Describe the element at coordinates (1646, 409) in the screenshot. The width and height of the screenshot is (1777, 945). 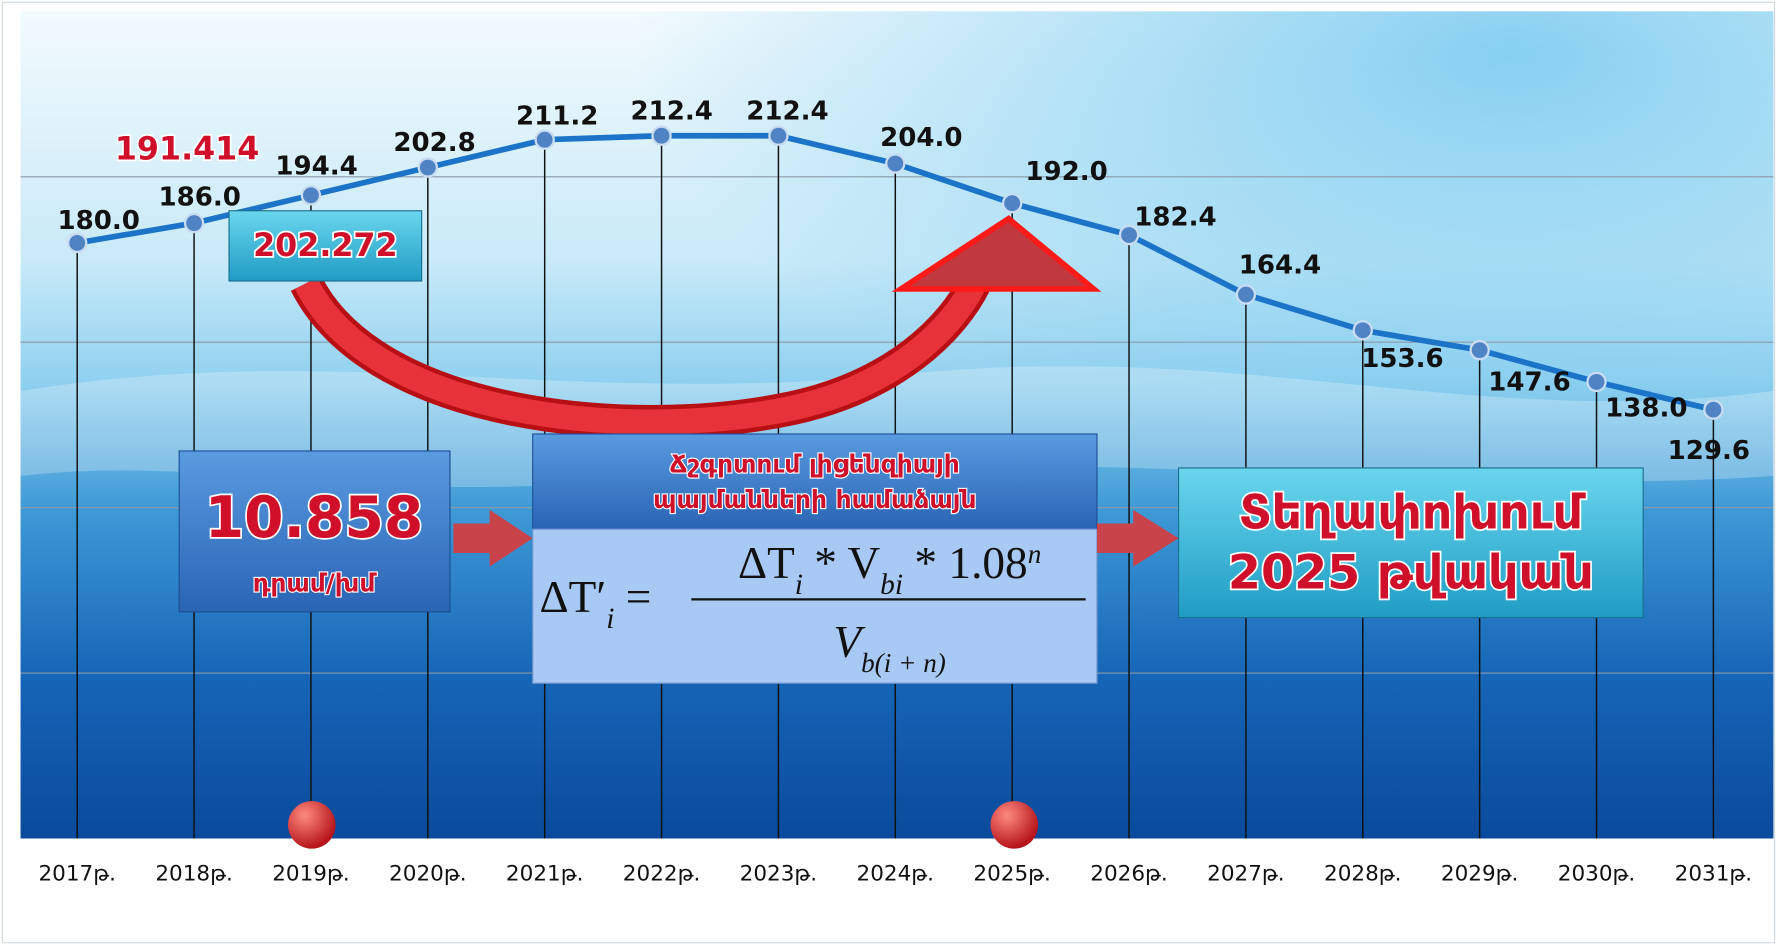
I see `value-label: 138.0` at that location.